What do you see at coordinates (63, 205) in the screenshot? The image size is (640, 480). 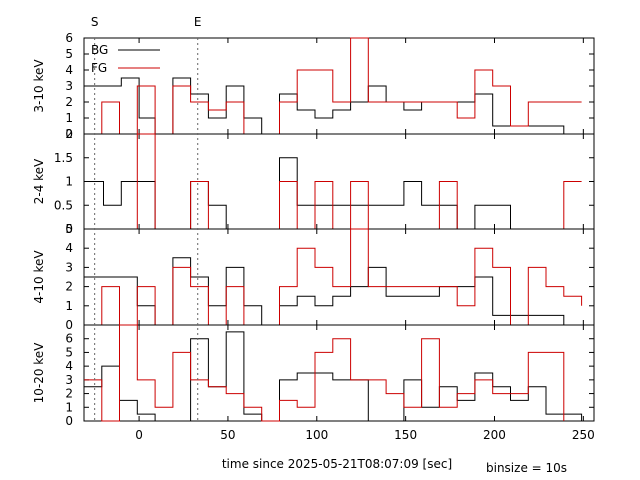 I see `y-tick-label: 0.5` at bounding box center [63, 205].